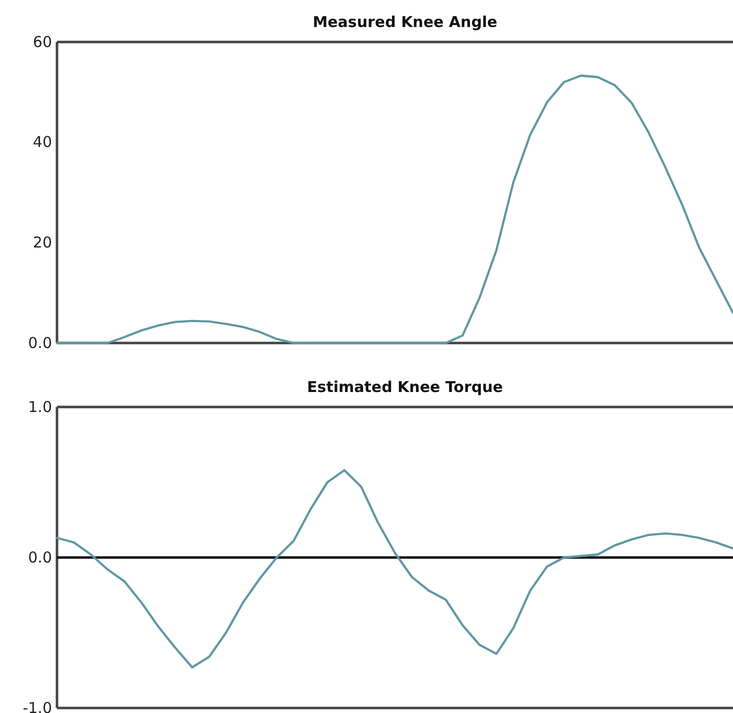  I want to click on y-tick-label: 20, so click(42, 242).